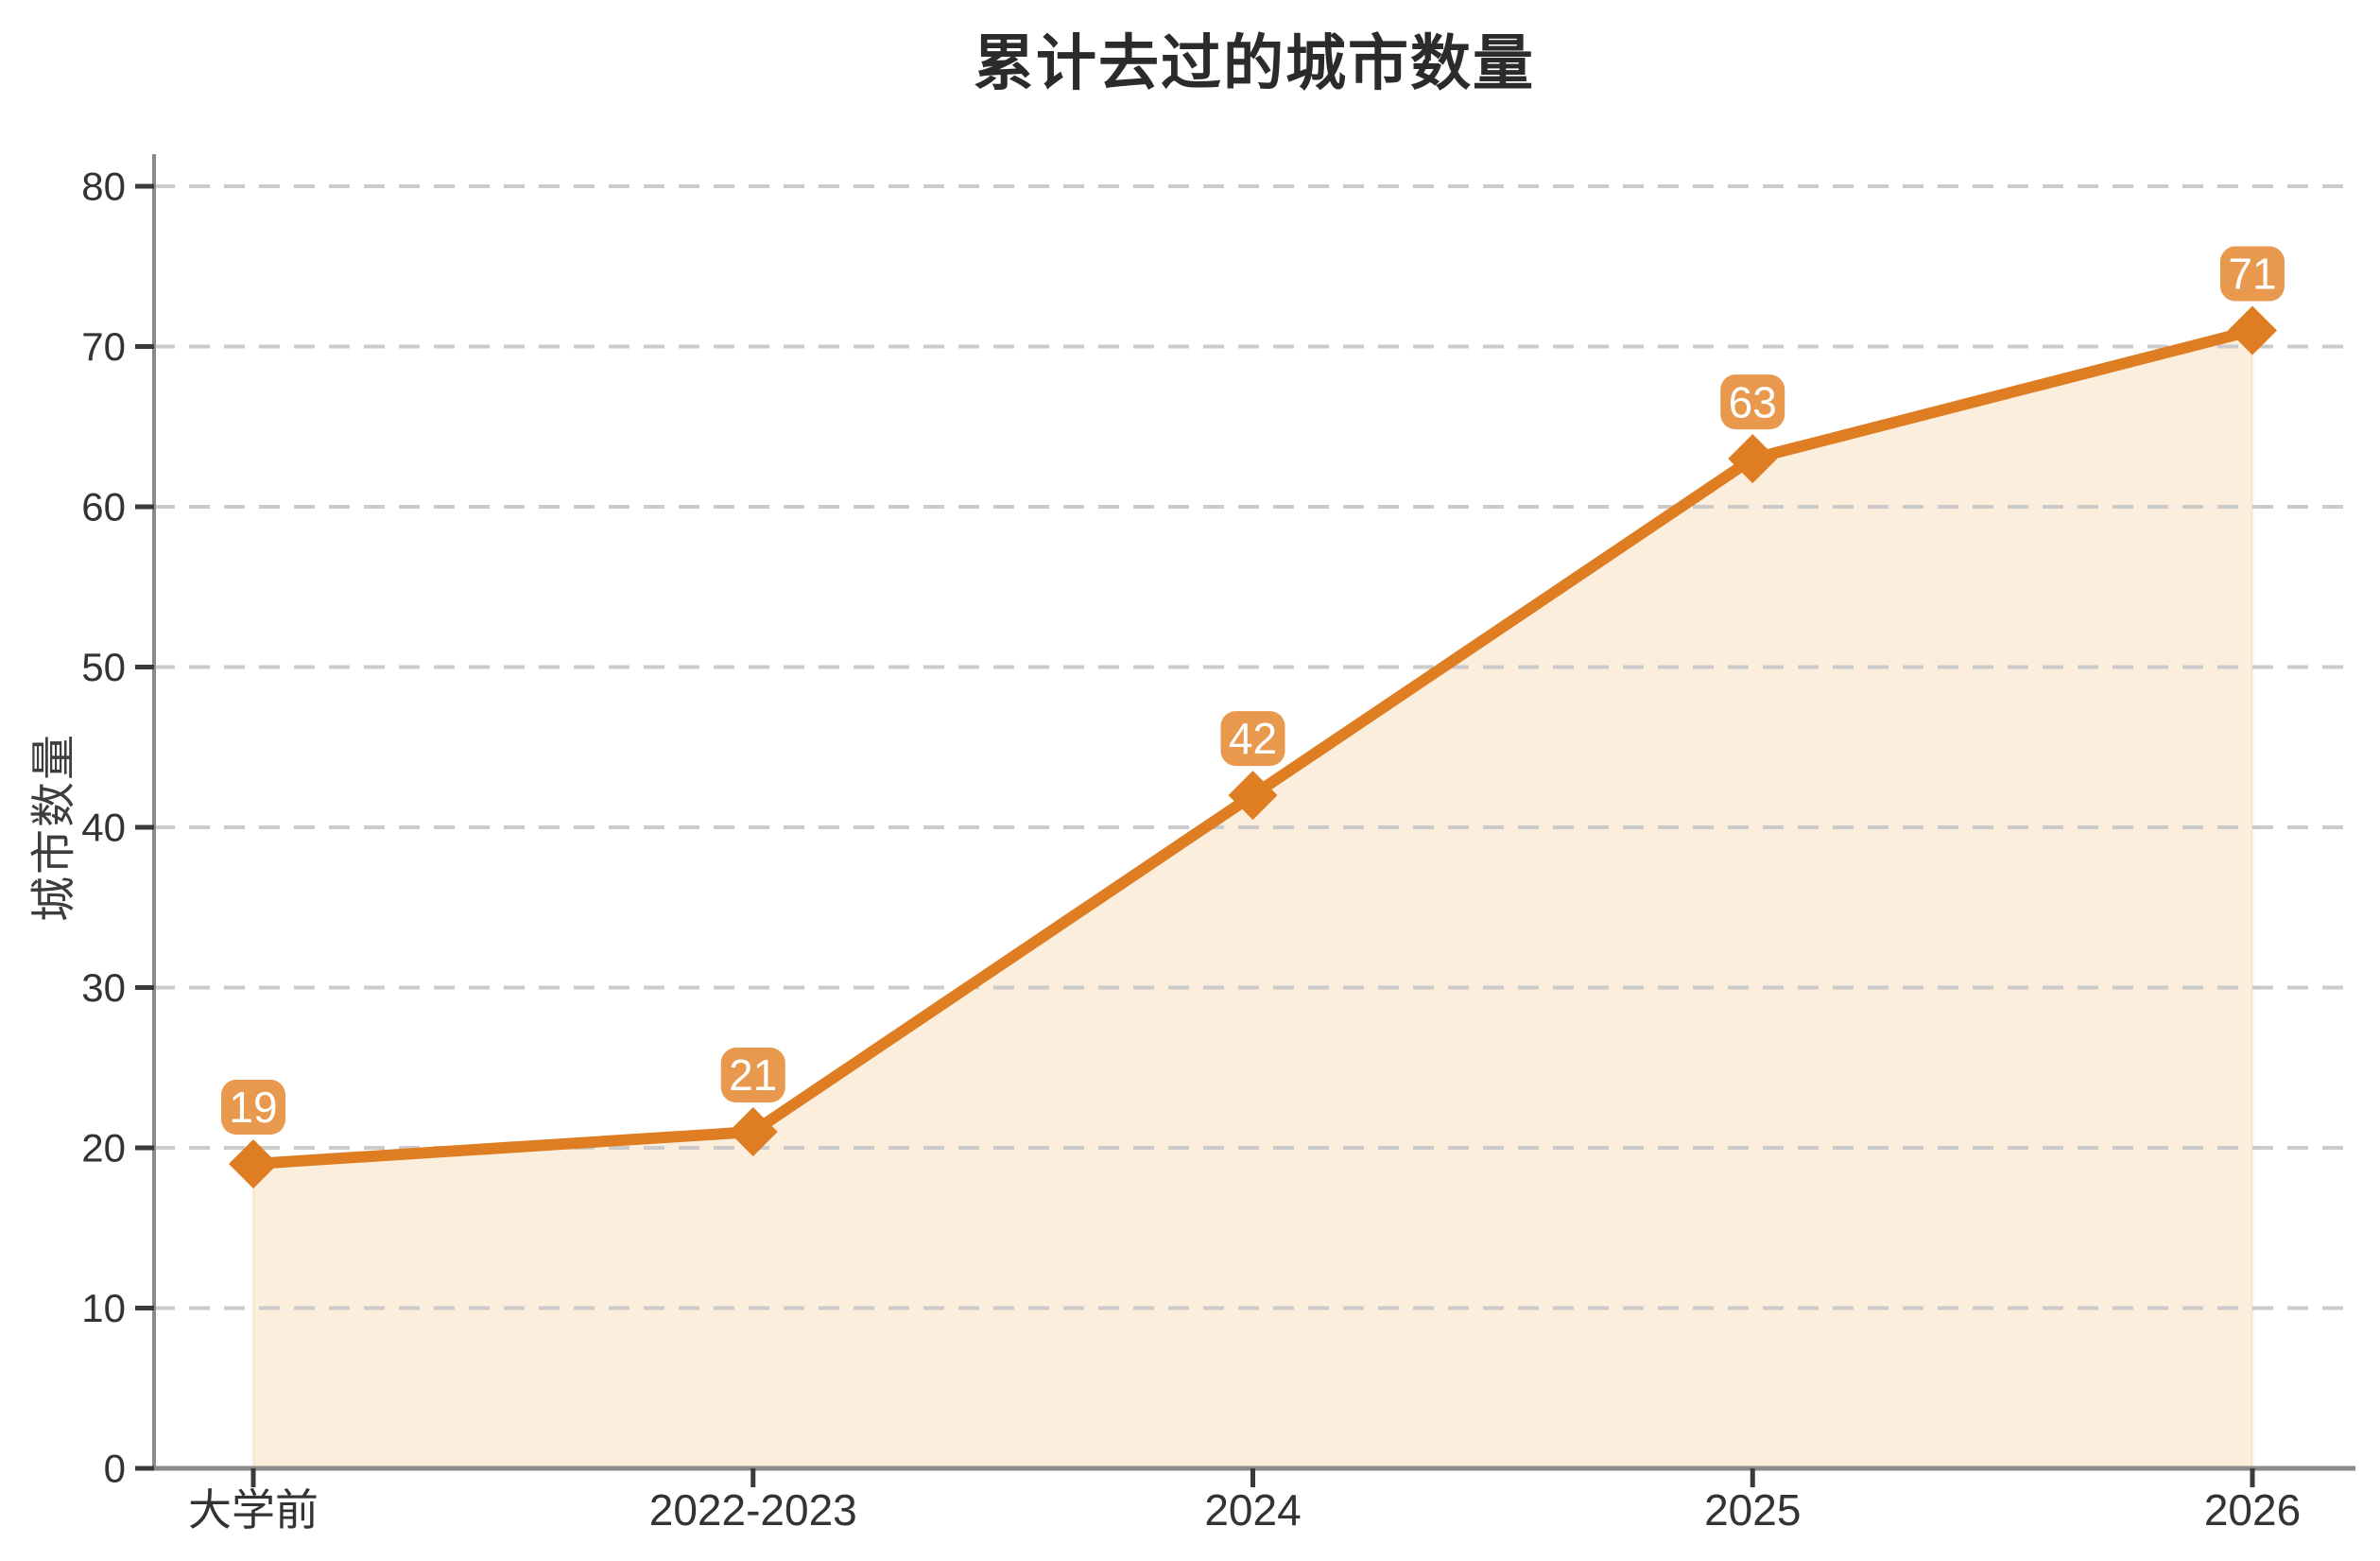  I want to click on y-tick-label: 60, so click(103, 507).